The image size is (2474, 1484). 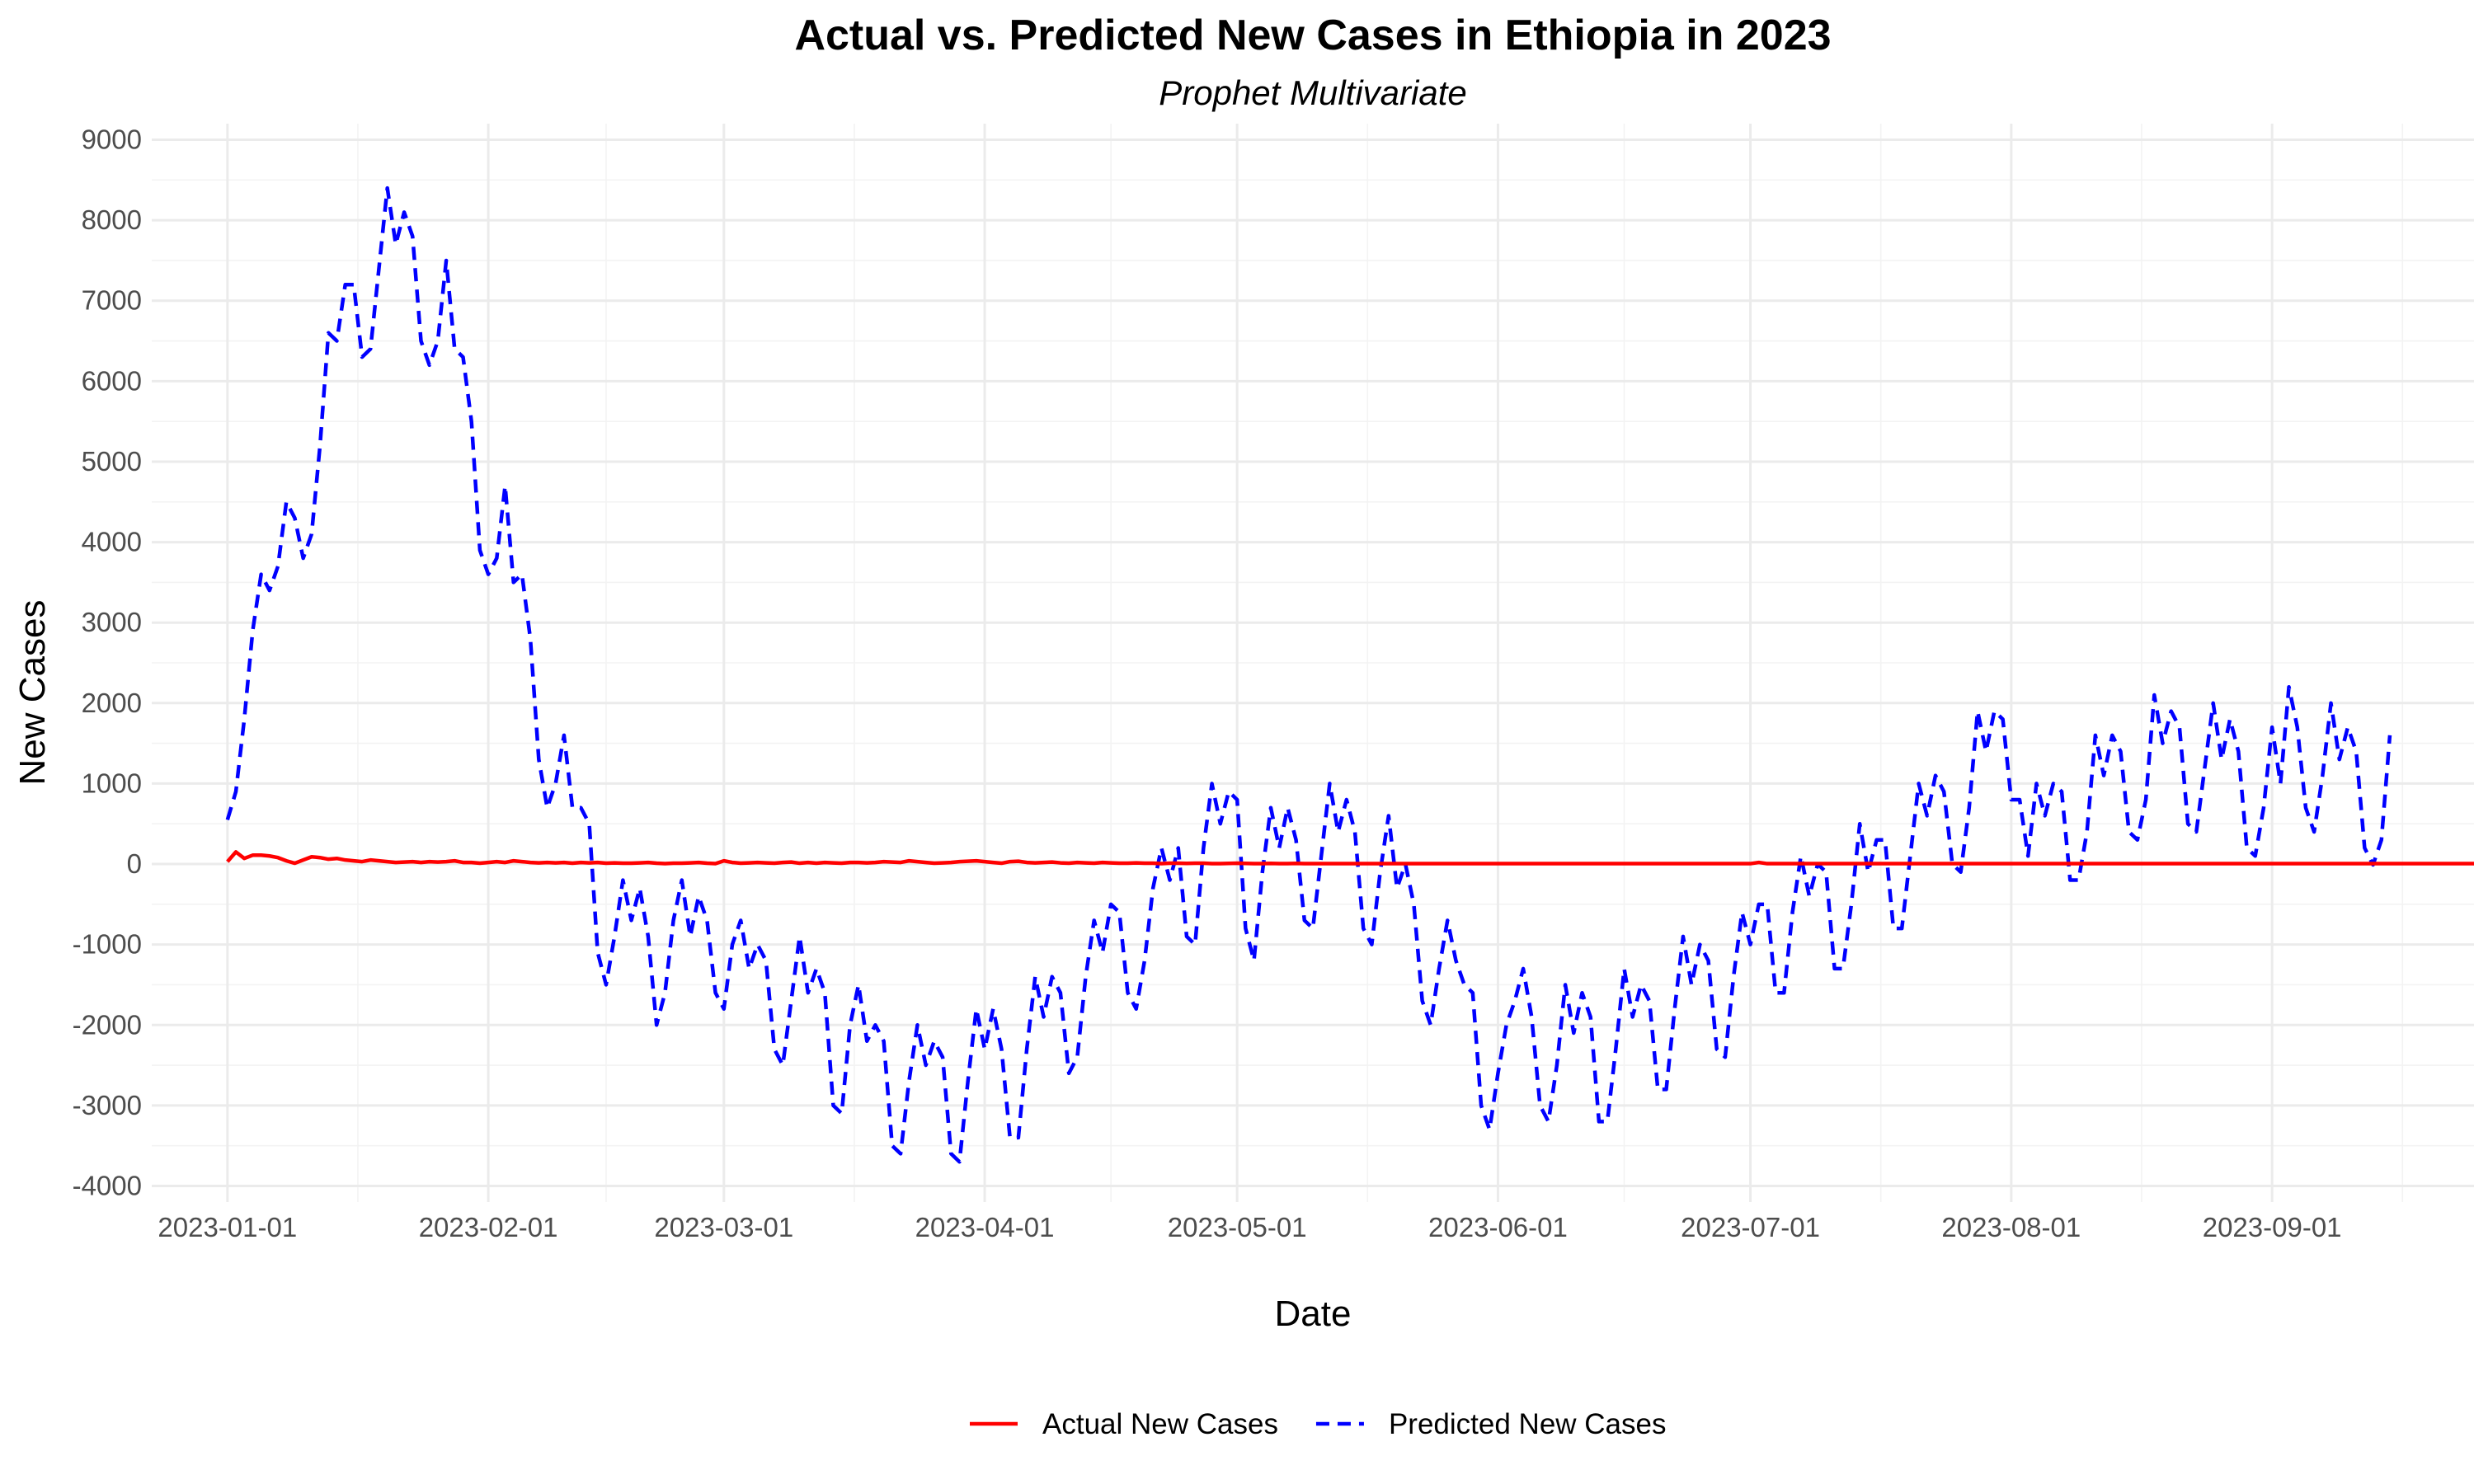 I want to click on y-tick-label: 8000, so click(x=112, y=219).